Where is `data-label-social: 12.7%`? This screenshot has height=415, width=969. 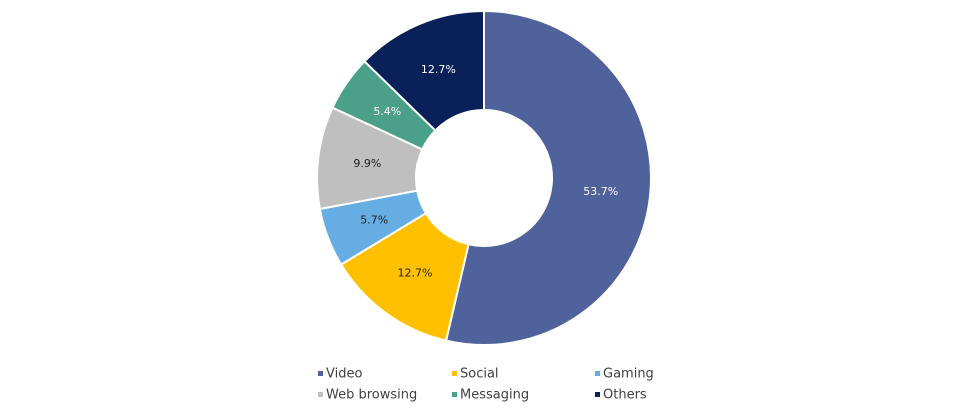
data-label-social: 12.7% is located at coordinates (415, 273).